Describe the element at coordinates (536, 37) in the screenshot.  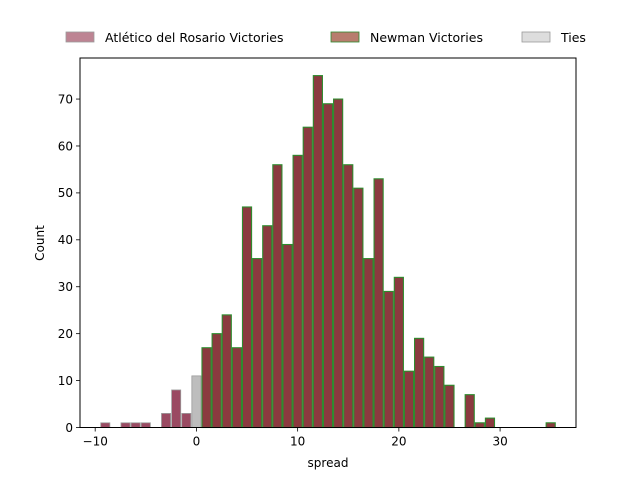
I see `legend-swatch-ties` at that location.